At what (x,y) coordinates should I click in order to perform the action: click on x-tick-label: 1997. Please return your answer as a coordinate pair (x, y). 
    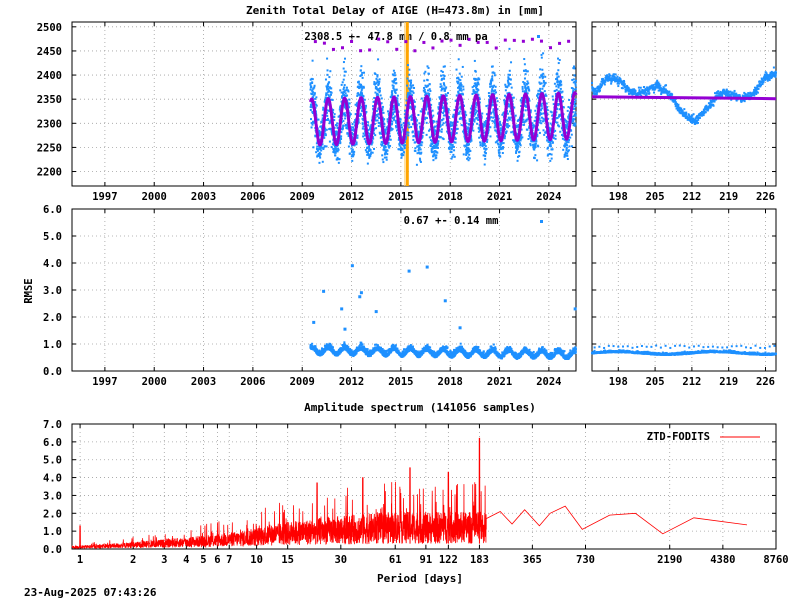
    Looking at the image, I should click on (104, 382).